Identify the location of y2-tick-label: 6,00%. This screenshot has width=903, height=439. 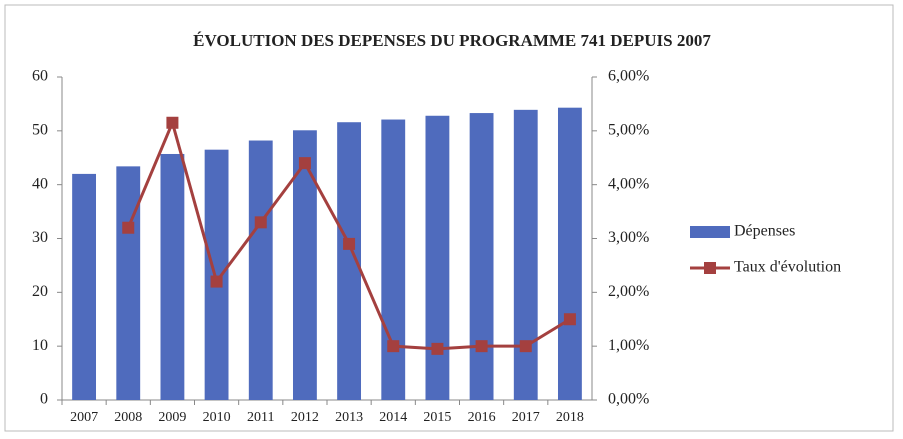
(628, 76).